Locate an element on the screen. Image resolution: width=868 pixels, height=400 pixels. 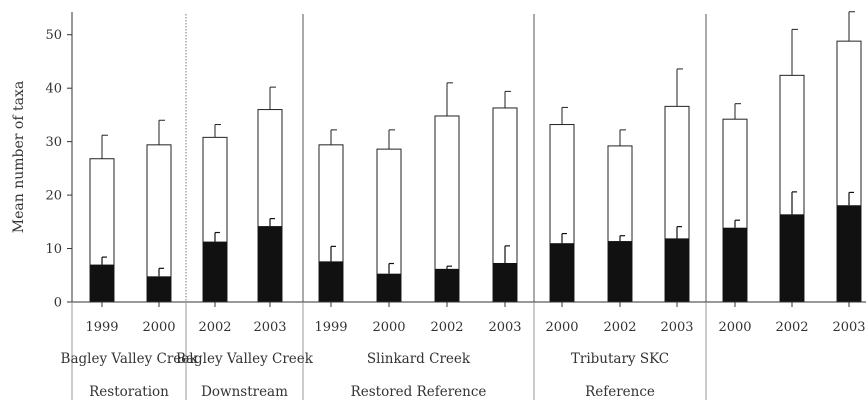
y-tick-label: 20 is located at coordinates (53, 196).